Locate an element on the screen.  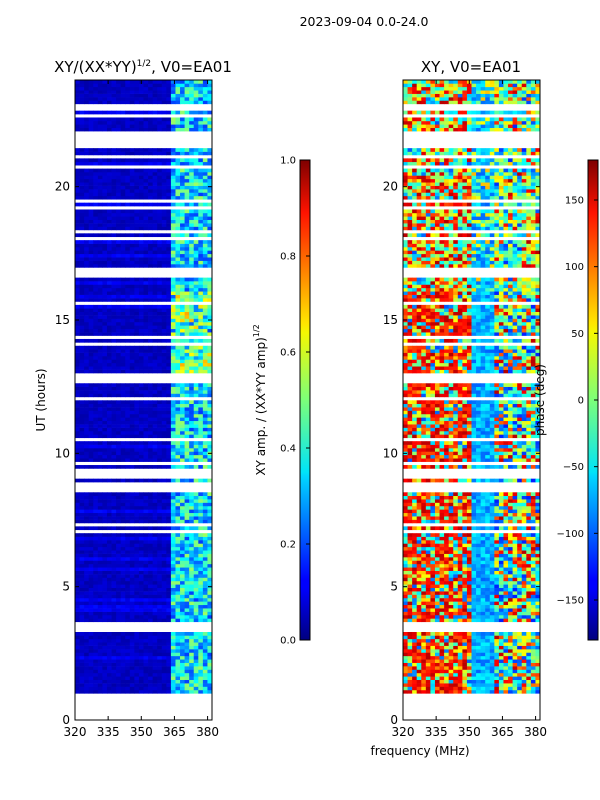
colorbar-tick-label: 1.0 is located at coordinates (288, 161).